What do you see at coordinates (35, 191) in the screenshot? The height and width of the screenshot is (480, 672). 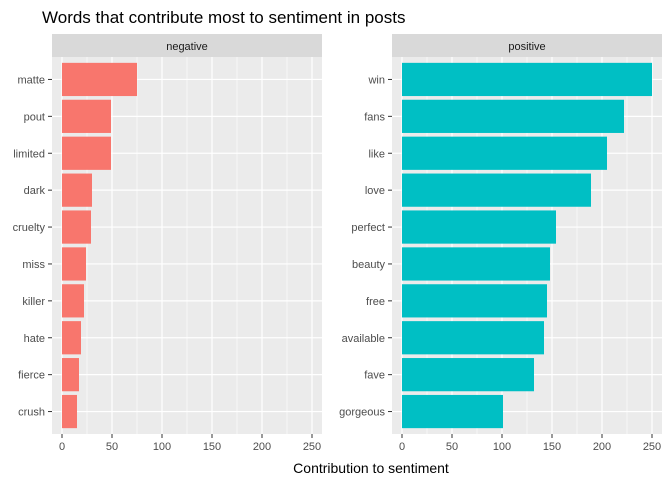 I see `y-tick-label: dark` at bounding box center [35, 191].